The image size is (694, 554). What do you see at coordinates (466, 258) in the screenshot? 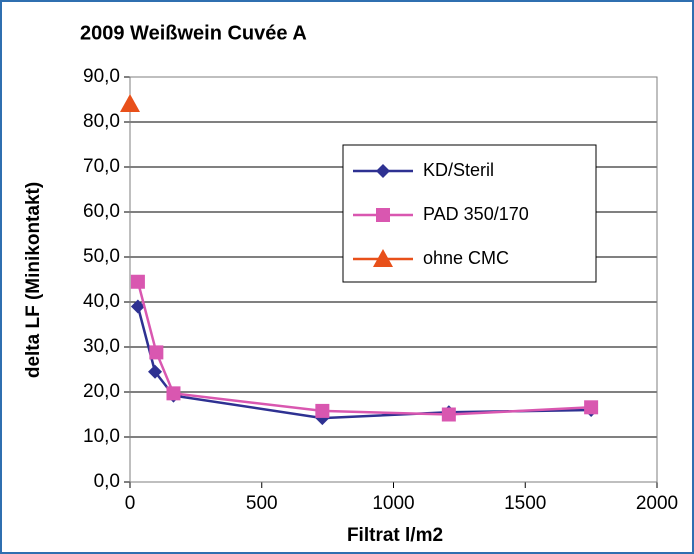
I see `legend-label: ohne CMC` at bounding box center [466, 258].